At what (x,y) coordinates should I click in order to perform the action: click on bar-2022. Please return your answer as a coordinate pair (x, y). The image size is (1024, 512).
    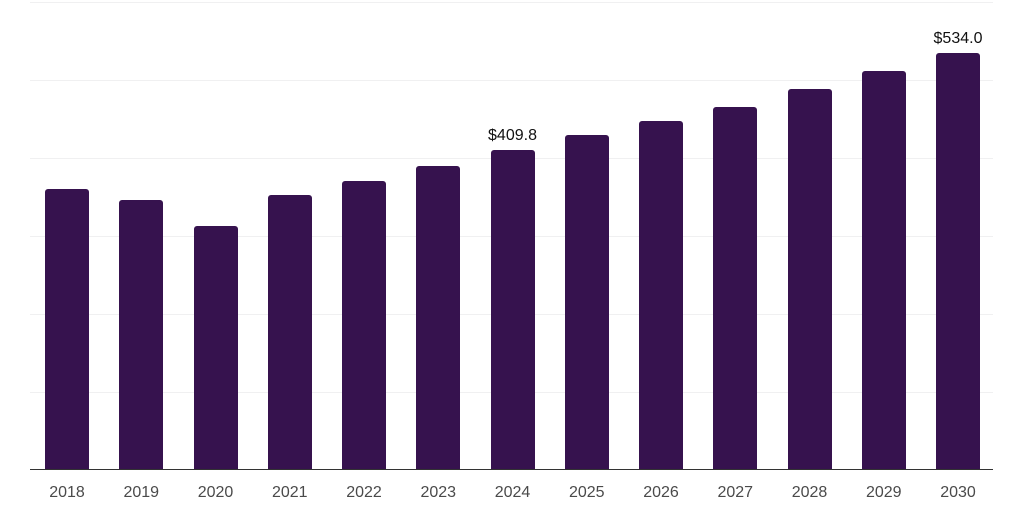
    Looking at the image, I should click on (364, 325).